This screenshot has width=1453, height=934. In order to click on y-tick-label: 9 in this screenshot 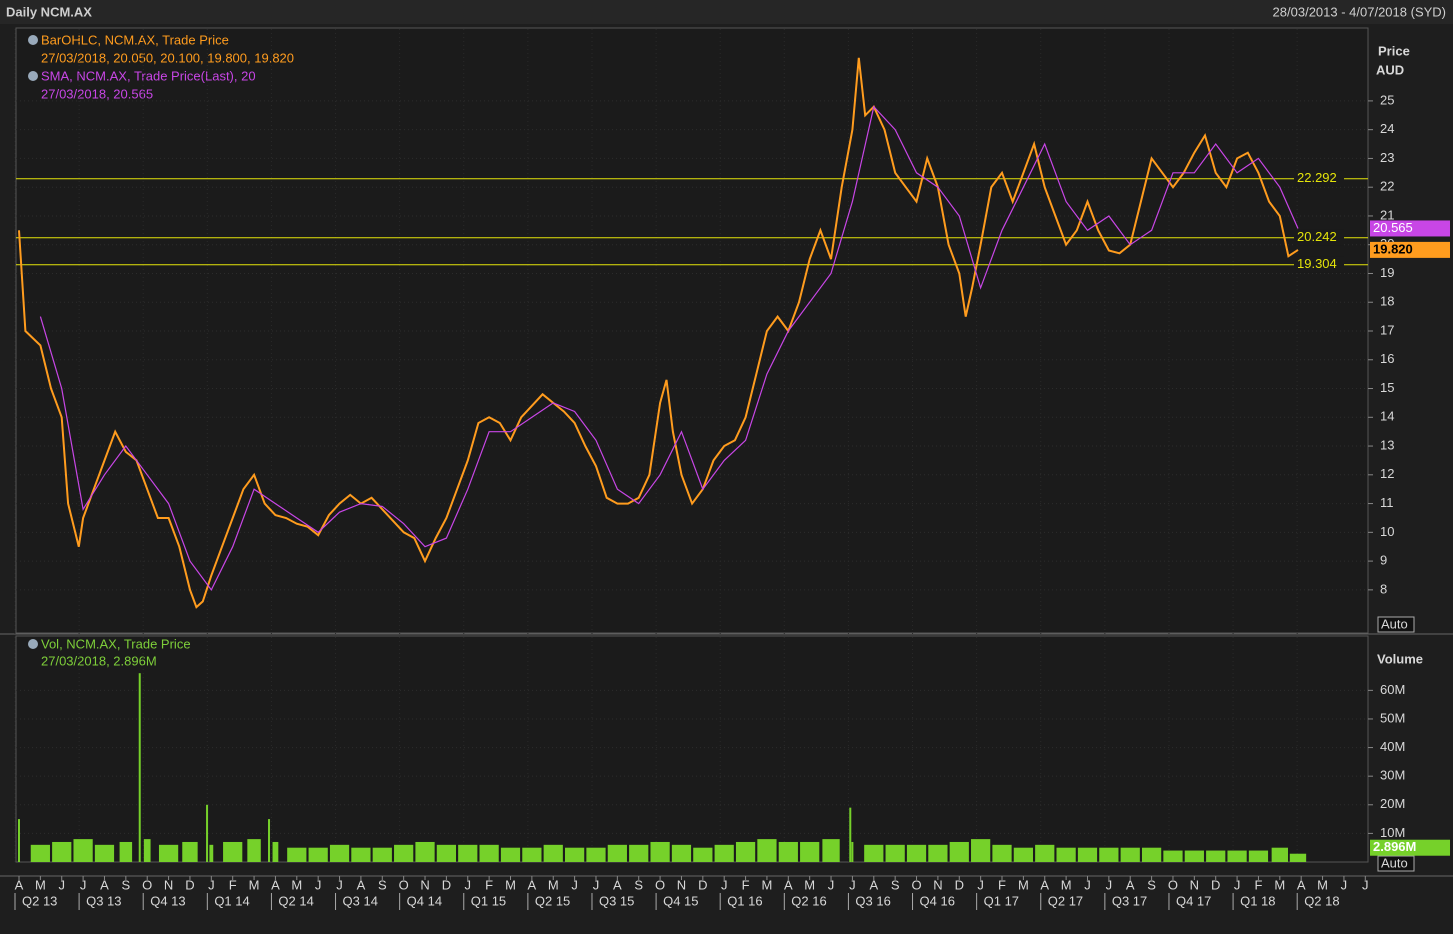, I will do `click(1383, 560)`.